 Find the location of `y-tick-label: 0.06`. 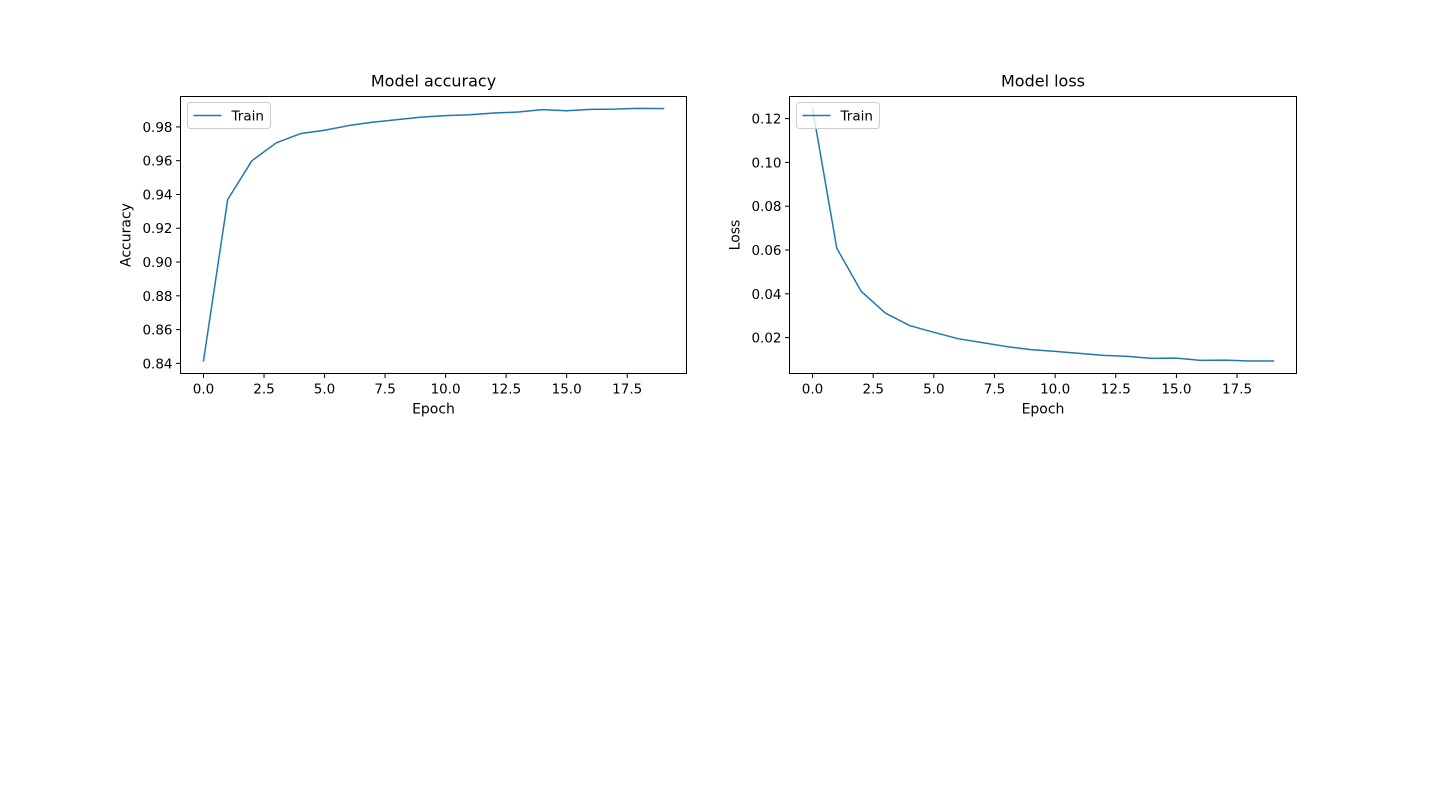

y-tick-label: 0.06 is located at coordinates (766, 251).